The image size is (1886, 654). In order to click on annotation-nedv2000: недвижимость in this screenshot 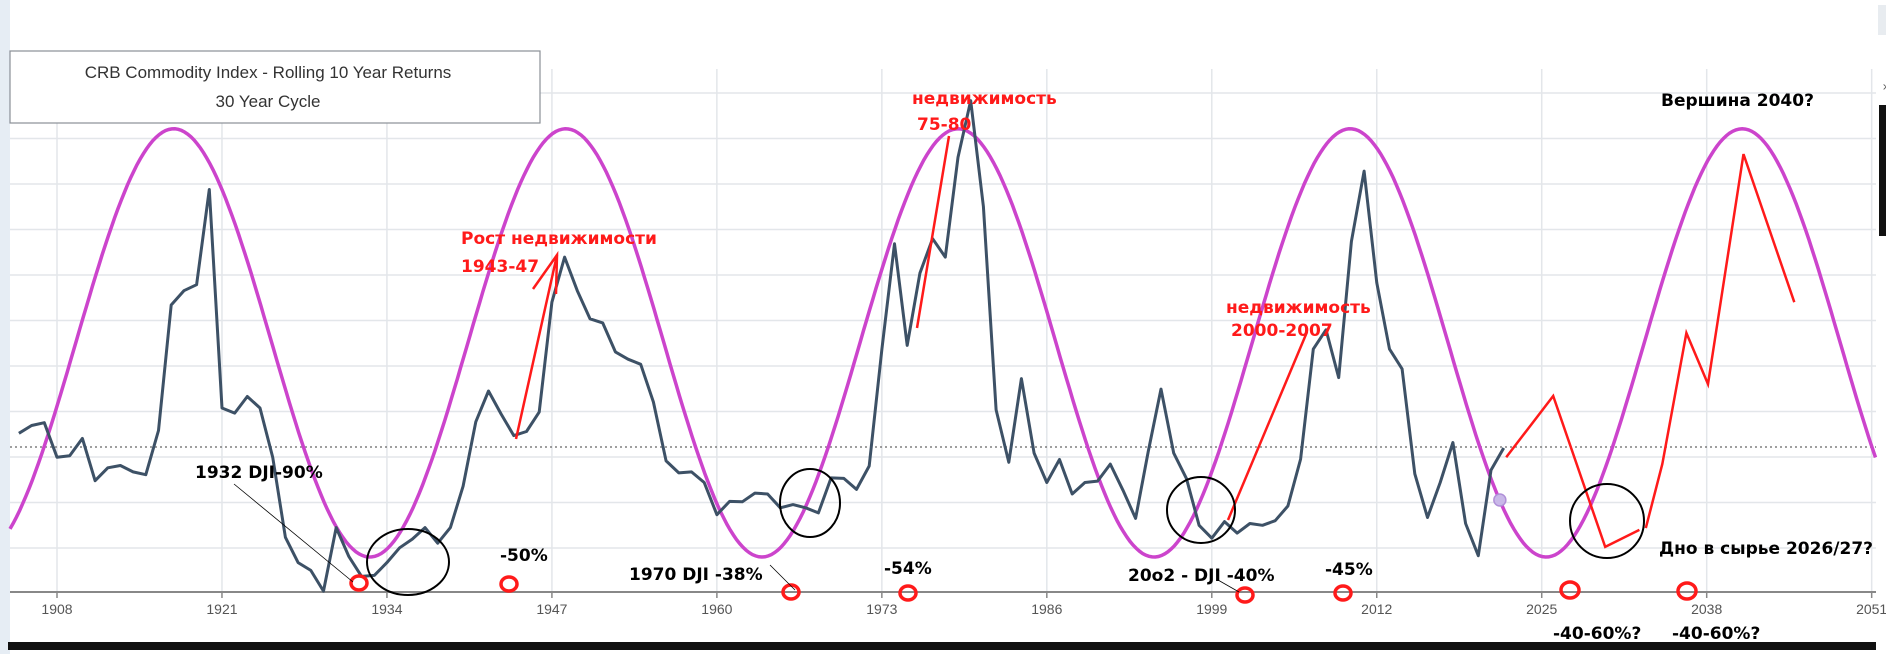, I will do `click(1298, 308)`.